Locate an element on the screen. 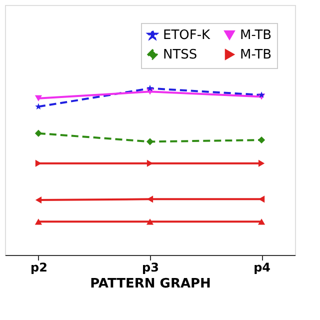 This screenshot has height=320, width=320. x-tick-label: p4 is located at coordinates (262, 267).